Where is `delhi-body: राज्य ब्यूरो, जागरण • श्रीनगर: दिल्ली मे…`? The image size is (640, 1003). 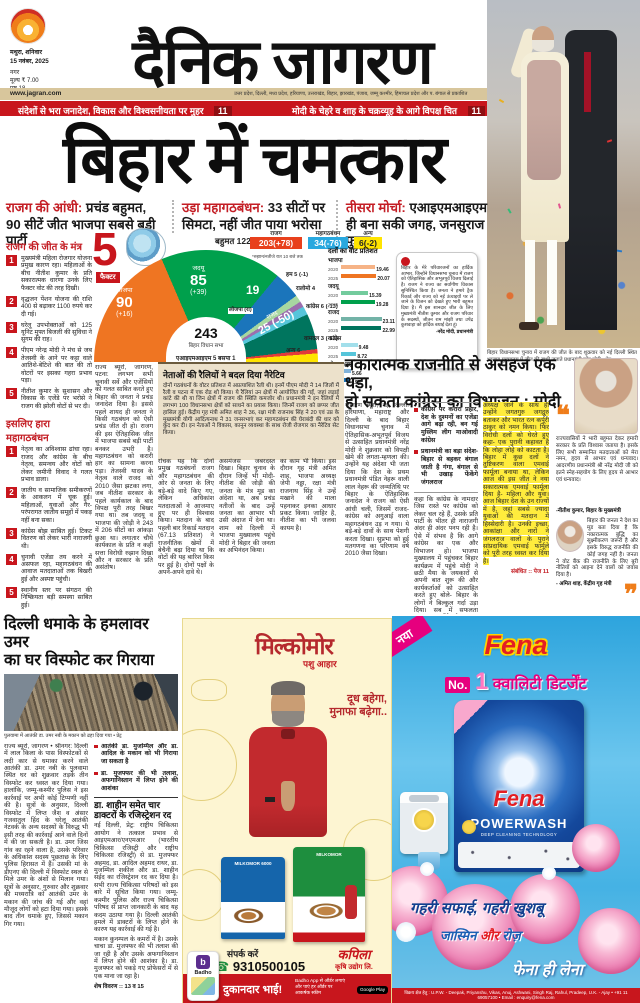
delhi-body: राज्य ब्यूरो, जागरण • श्रीनगर: दिल्ली मे… is located at coordinates (91, 873).